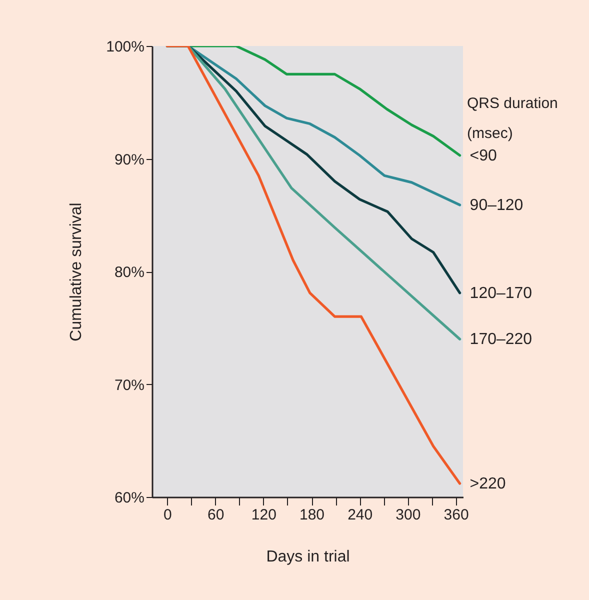 This screenshot has height=600, width=589. Describe the element at coordinates (408, 515) in the screenshot. I see `x-tick-label: 300` at that location.